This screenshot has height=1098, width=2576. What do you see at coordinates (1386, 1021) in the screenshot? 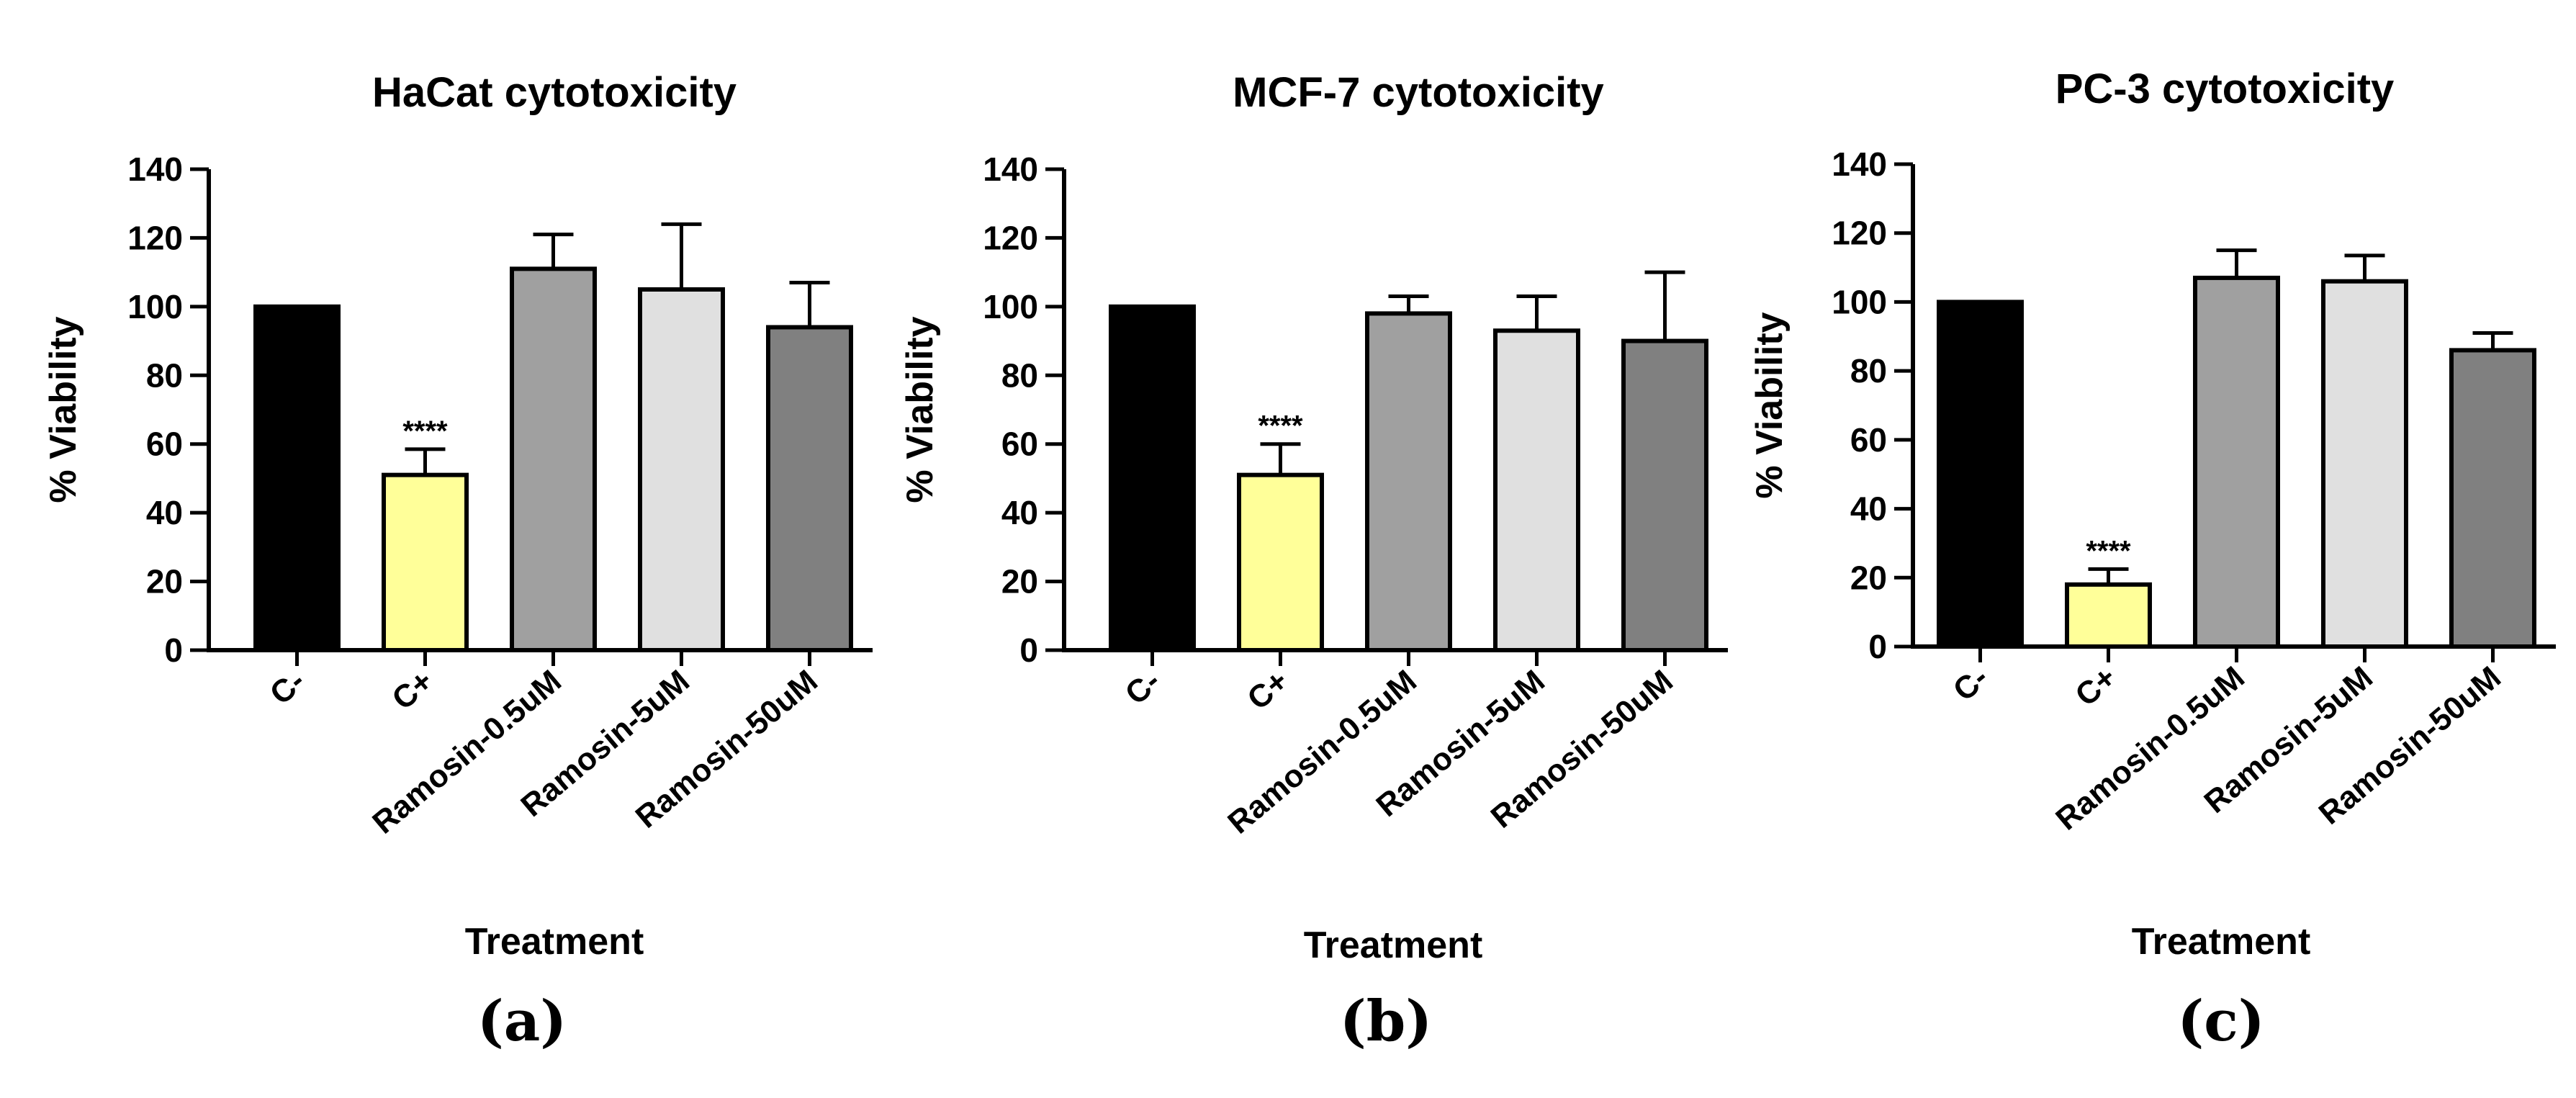
I see `panel-label: (b)` at bounding box center [1386, 1021].